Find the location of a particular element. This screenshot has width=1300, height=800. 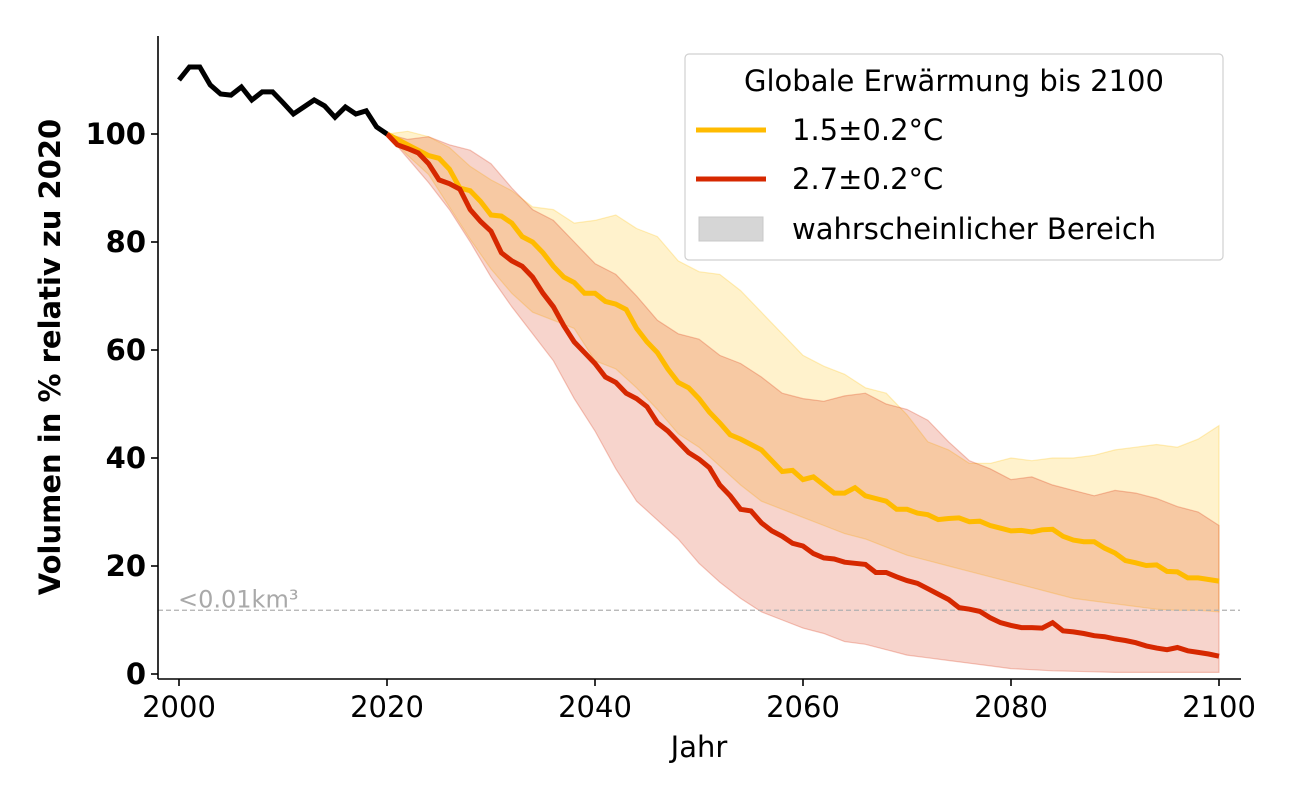

legend-label: 2.7±0.2°C is located at coordinates (867, 179).